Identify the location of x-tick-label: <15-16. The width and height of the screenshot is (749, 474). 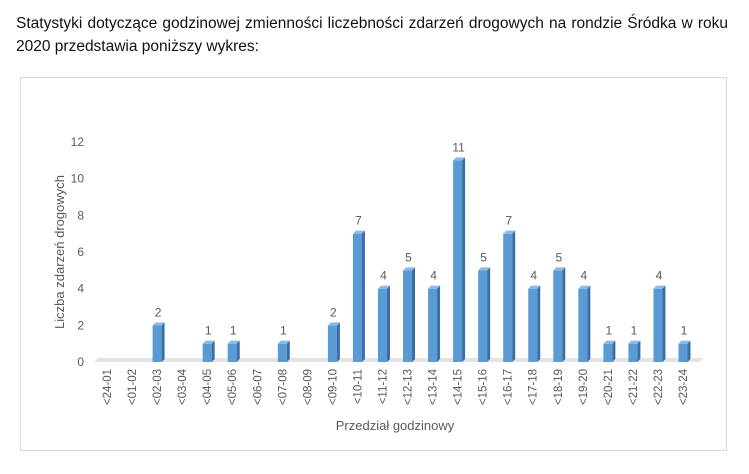
(484, 387).